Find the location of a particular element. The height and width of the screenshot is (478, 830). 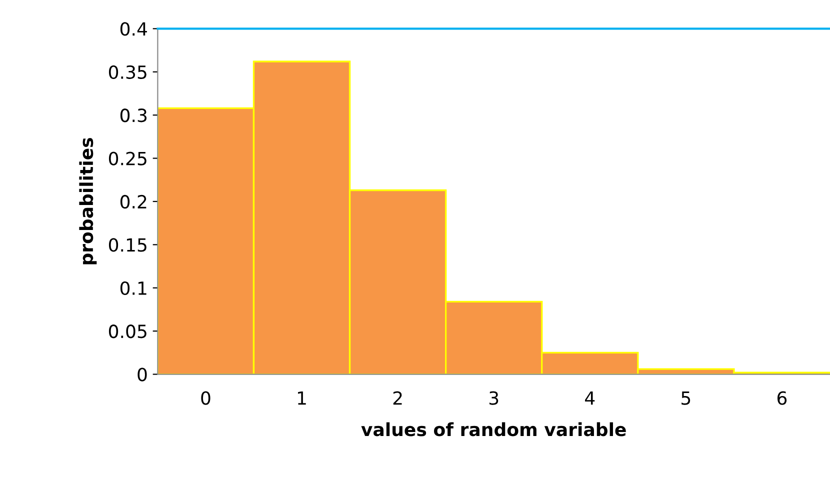

y-tick-label: 0 is located at coordinates (142, 375).